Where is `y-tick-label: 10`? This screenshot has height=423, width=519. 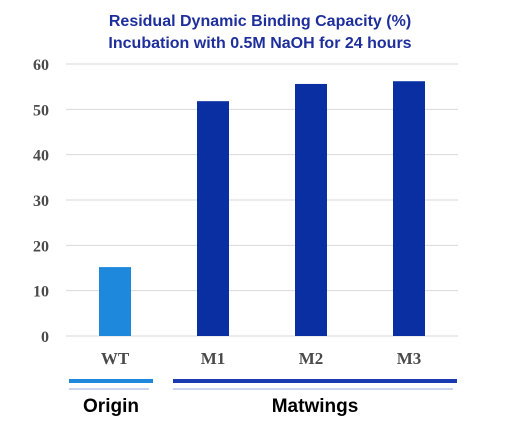 y-tick-label: 10 is located at coordinates (41, 292).